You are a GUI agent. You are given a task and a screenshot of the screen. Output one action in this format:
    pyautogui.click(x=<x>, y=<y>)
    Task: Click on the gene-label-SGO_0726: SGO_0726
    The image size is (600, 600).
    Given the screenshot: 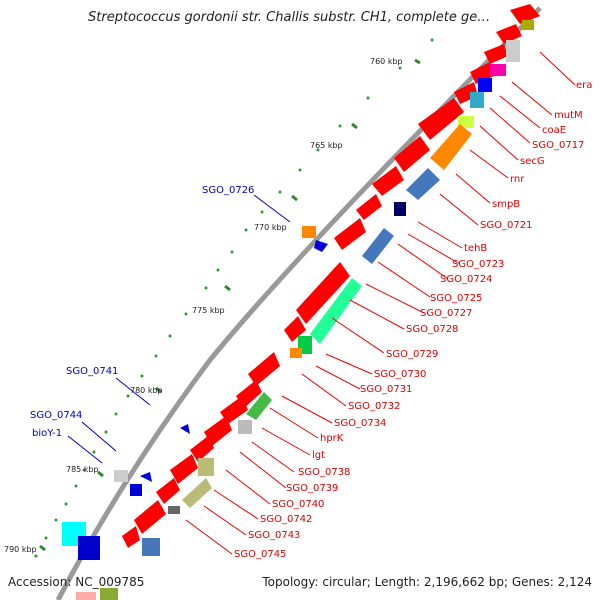 What is the action you would take?
    pyautogui.click(x=228, y=190)
    